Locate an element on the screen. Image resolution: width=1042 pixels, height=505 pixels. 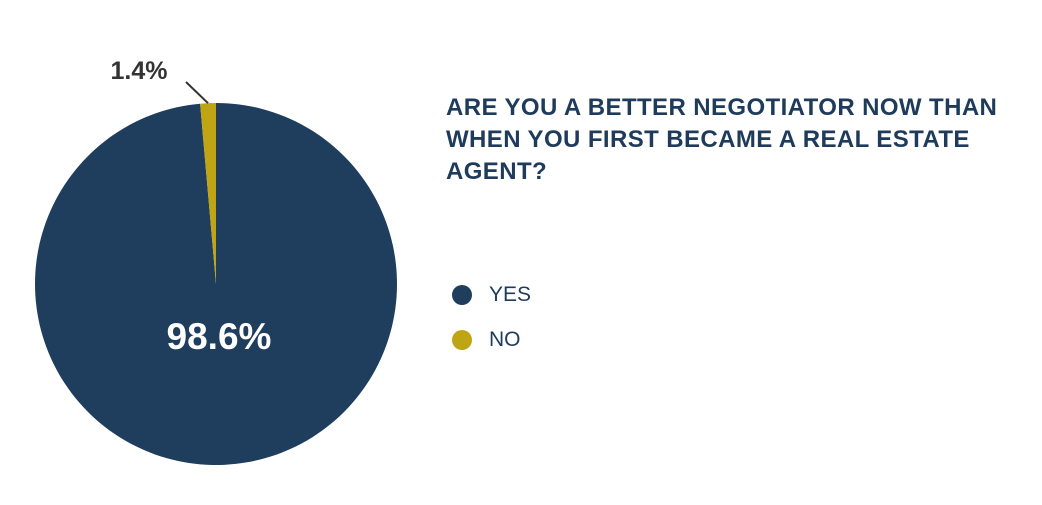
legend-item-no: NO is located at coordinates (491, 340).